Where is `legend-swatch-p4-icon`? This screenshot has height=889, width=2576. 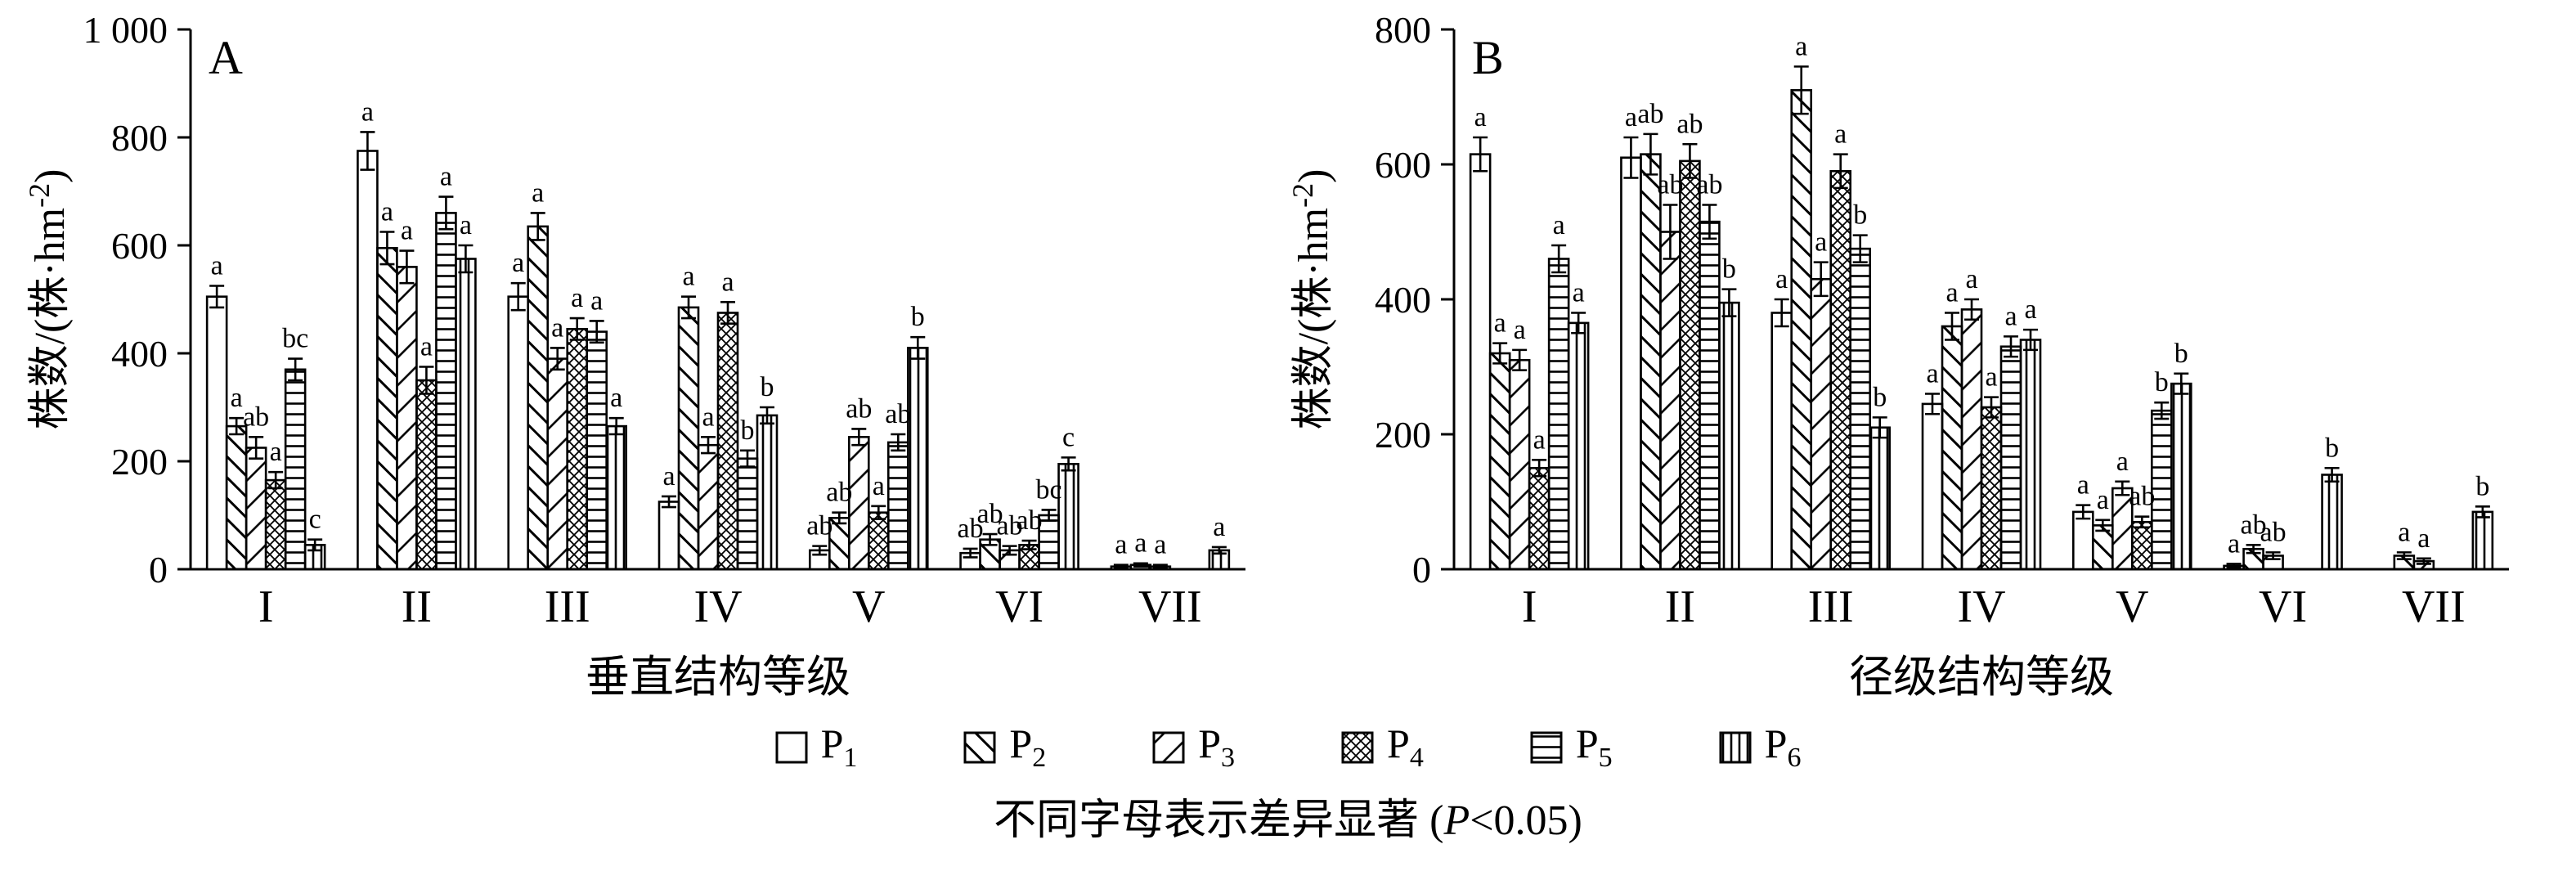 legend-swatch-p4-icon is located at coordinates (1357, 747).